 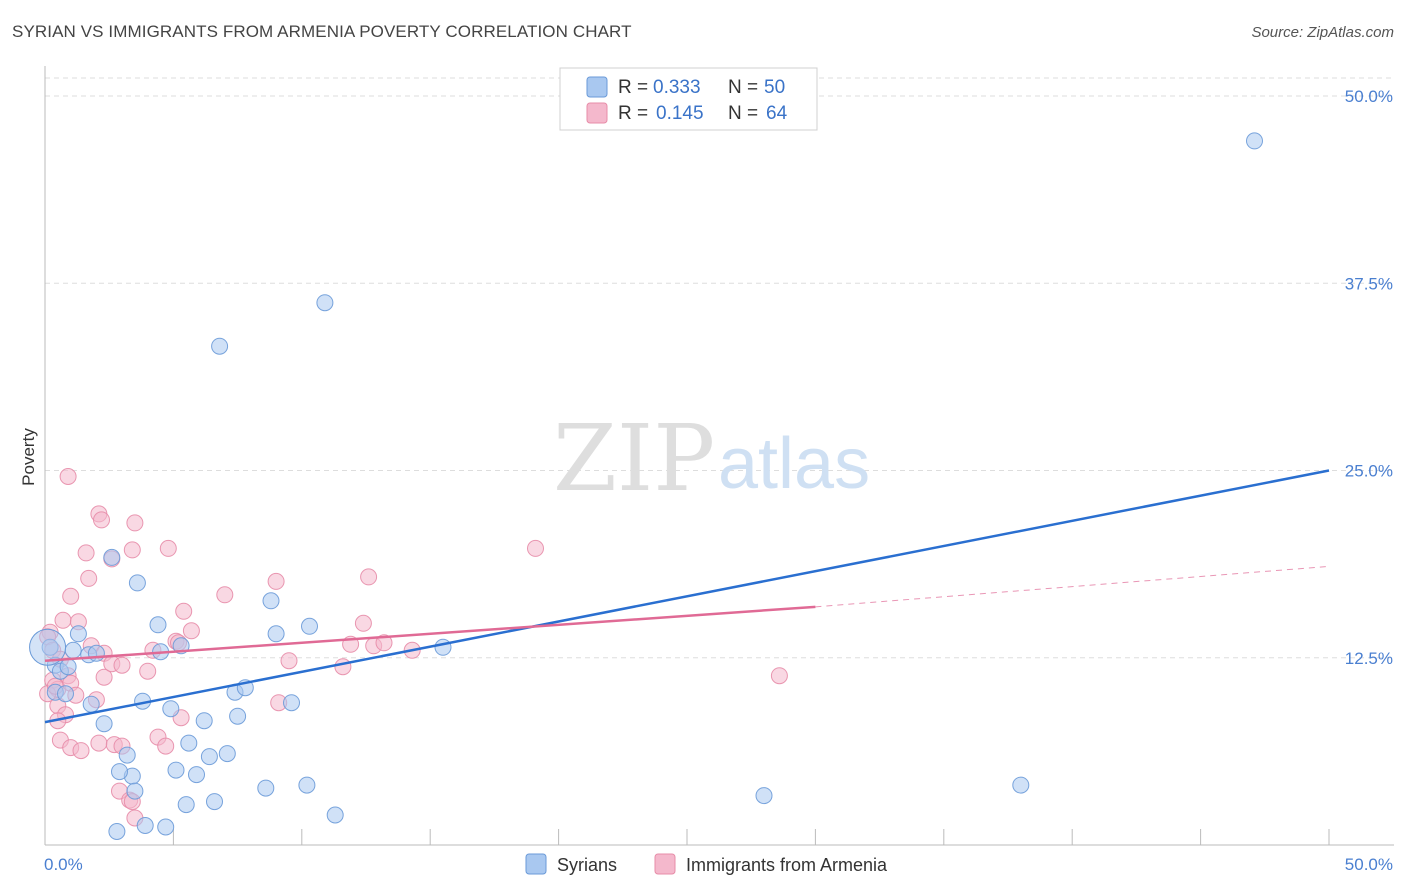 I want to click on legend-swatch-syrians, so click(x=597, y=87).